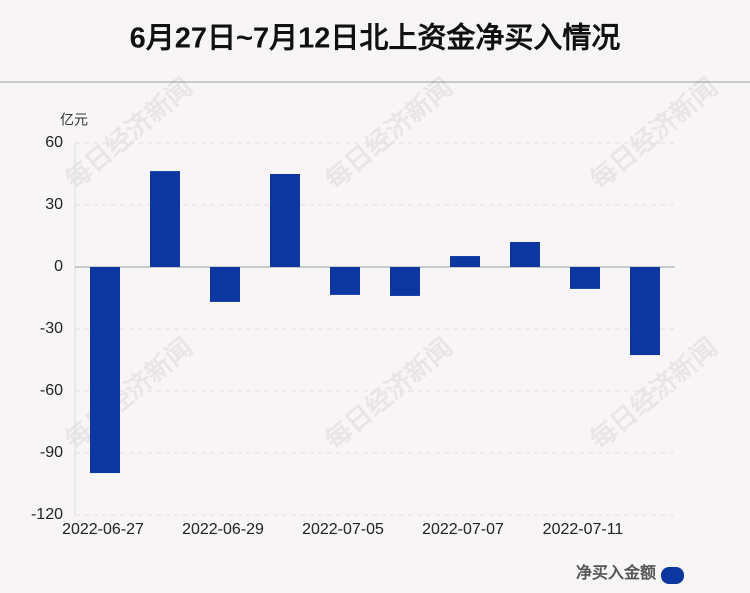 The height and width of the screenshot is (593, 750). I want to click on y-tick-label: -30, so click(51, 328).